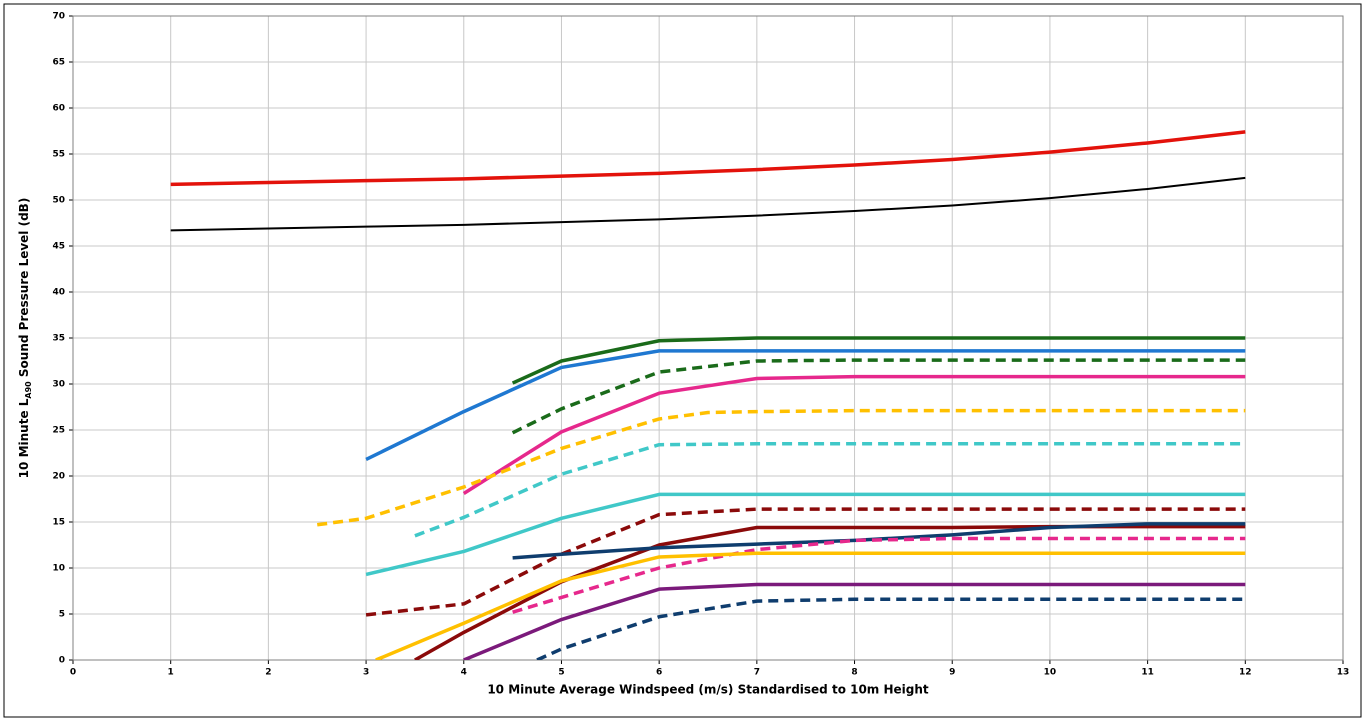  What do you see at coordinates (1147, 673) in the screenshot?
I see `x-tick-label: 11` at bounding box center [1147, 673].